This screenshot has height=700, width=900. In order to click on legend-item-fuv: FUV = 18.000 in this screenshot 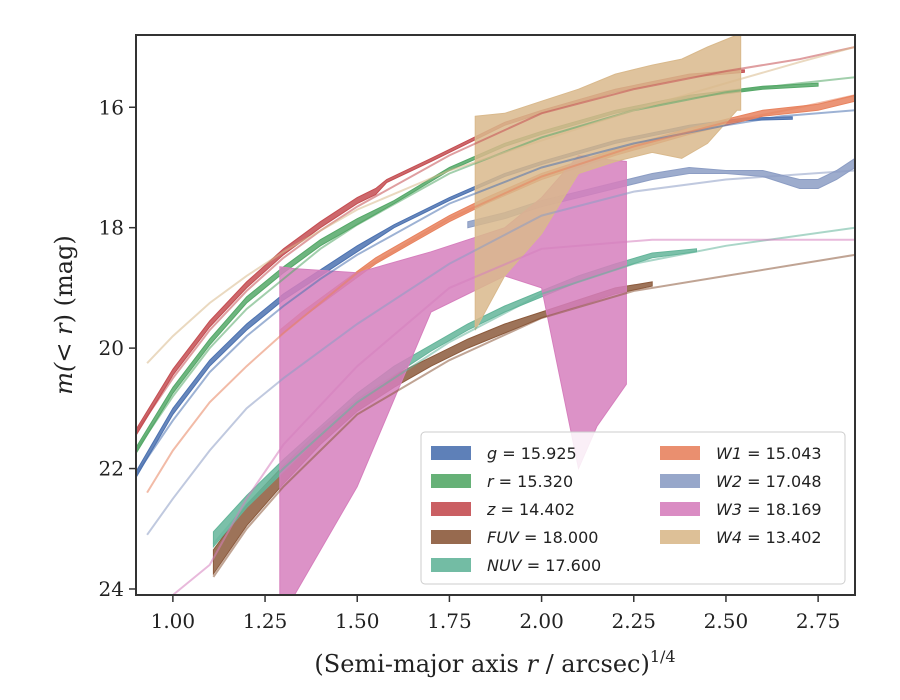, I will do `click(514, 537)`.